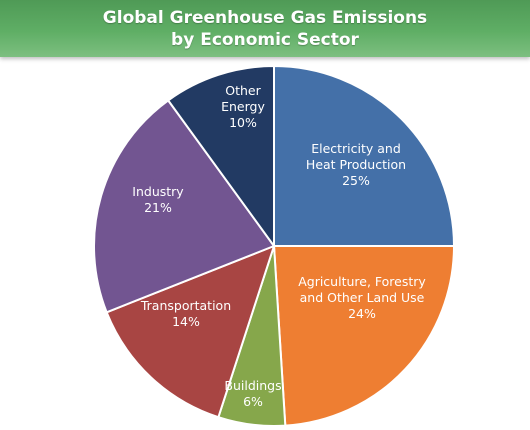 The image size is (530, 430). What do you see at coordinates (243, 122) in the screenshot?
I see `slice-value-label: 10%` at bounding box center [243, 122].